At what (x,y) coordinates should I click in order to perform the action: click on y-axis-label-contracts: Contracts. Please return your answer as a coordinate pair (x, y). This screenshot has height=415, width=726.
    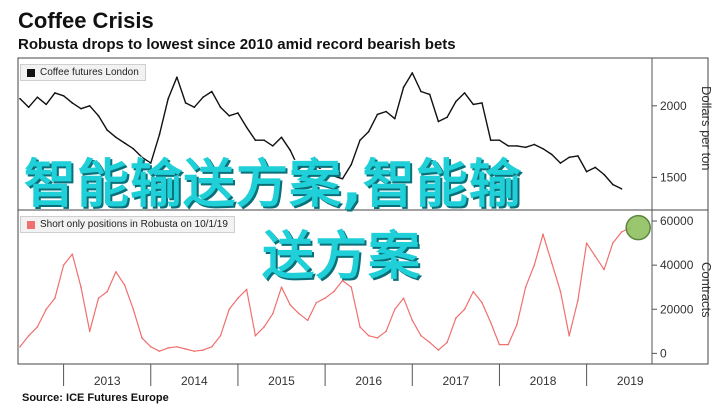
    Looking at the image, I should click on (706, 290).